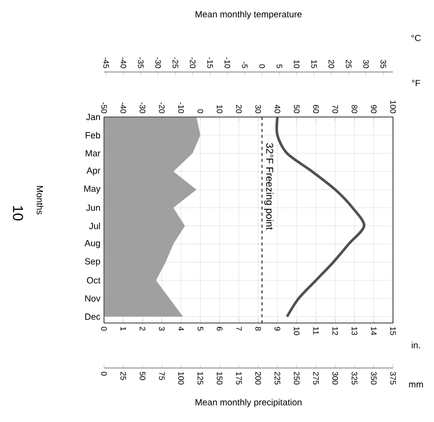 The image size is (434, 422). I want to click on y-tick-label: Aug, so click(92, 244).